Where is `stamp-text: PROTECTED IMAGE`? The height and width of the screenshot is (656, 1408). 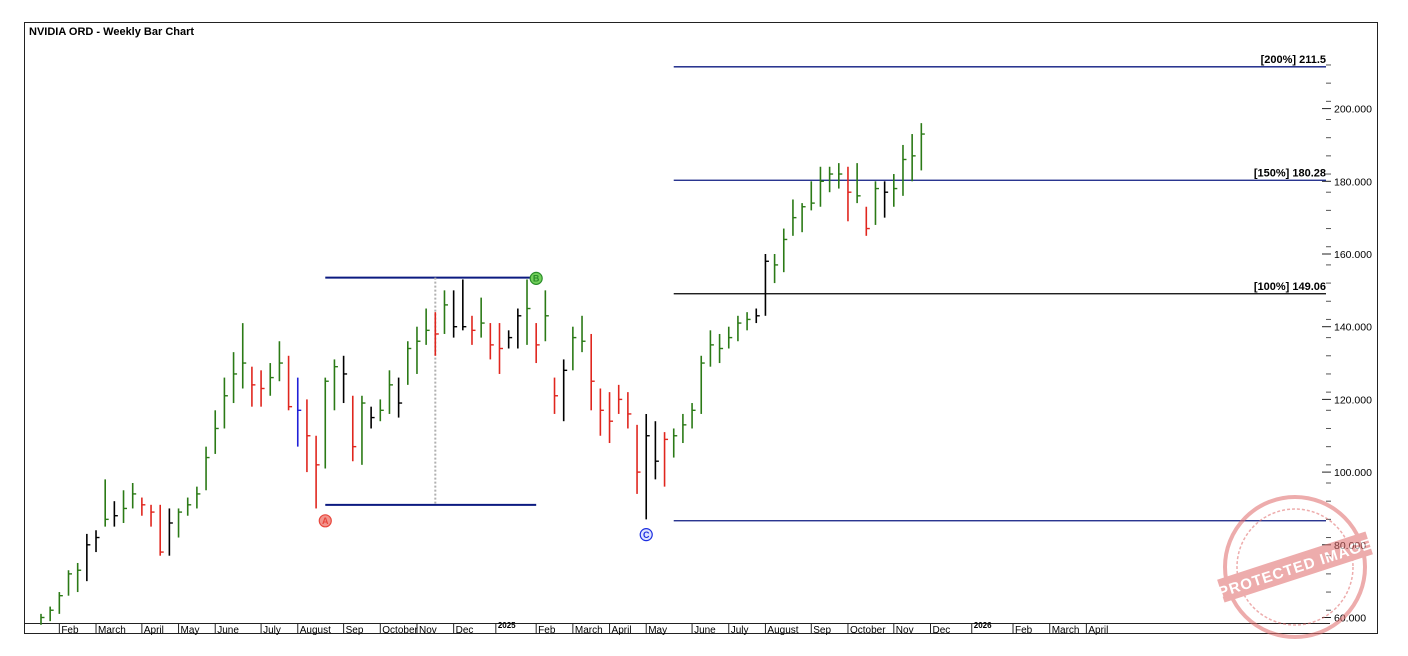 stamp-text: PROTECTED IMAGE is located at coordinates (1295, 568).